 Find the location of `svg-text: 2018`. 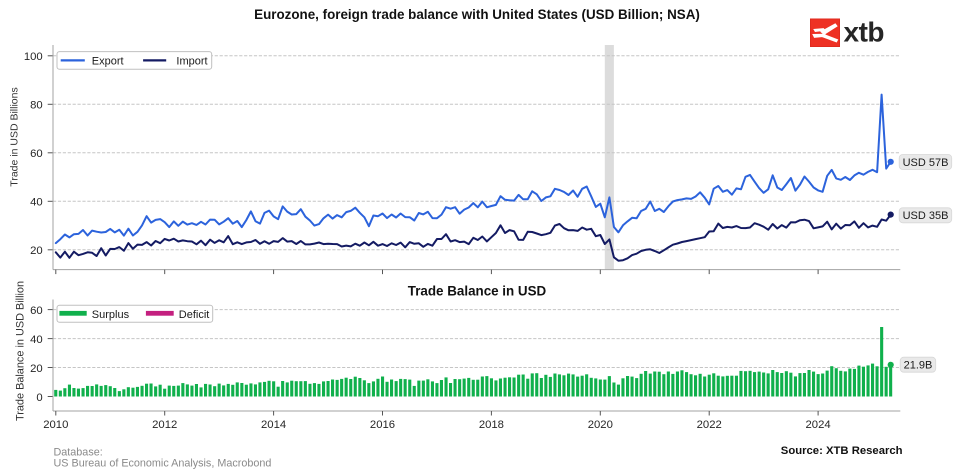

svg-text: 2018 is located at coordinates (491, 425).